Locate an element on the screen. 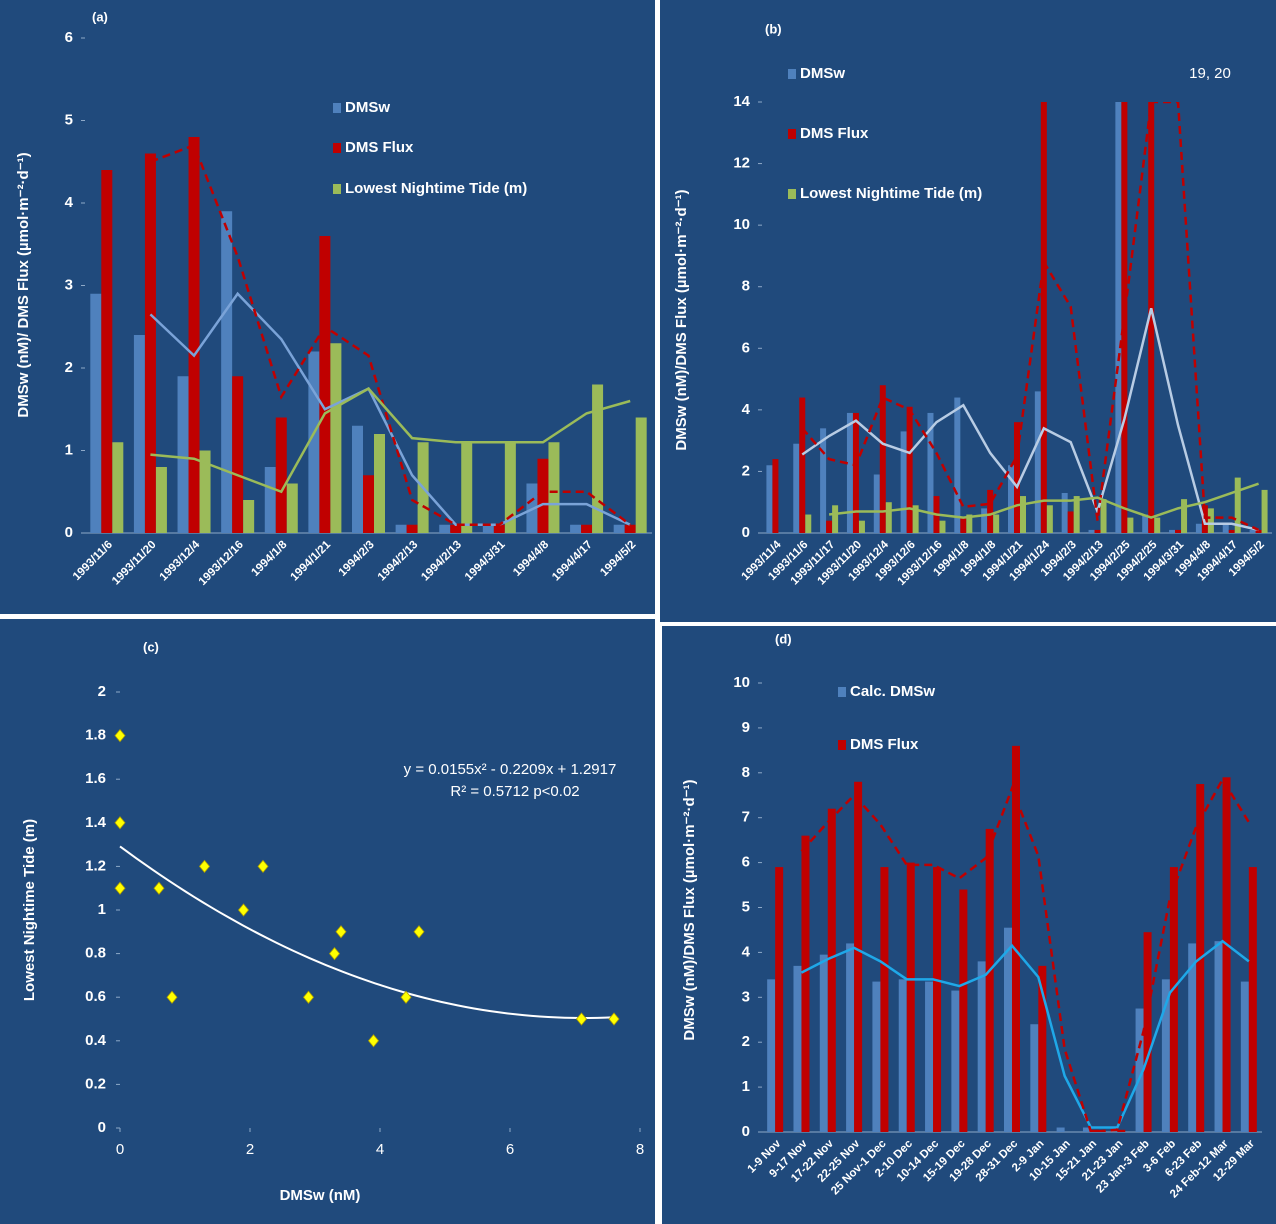 The width and height of the screenshot is (1276, 1224). y-tick-label: 0 is located at coordinates (102, 1127).